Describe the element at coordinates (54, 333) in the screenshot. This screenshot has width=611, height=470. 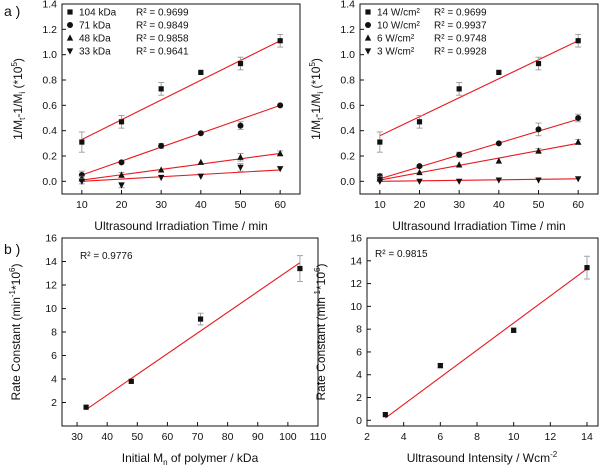
I see `y-tick-label: 8` at that location.